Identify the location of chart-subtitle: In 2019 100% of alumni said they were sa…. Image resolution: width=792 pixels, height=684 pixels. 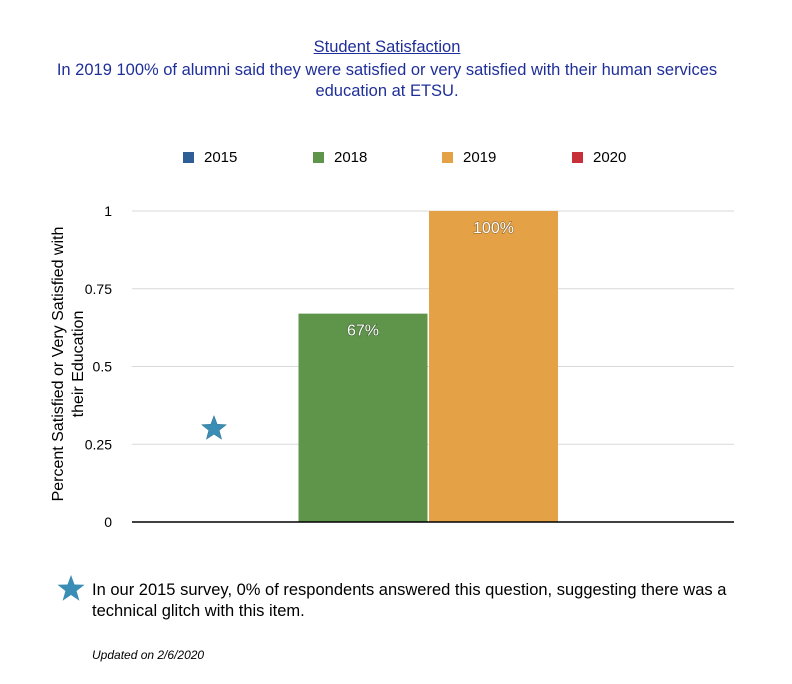
(387, 80).